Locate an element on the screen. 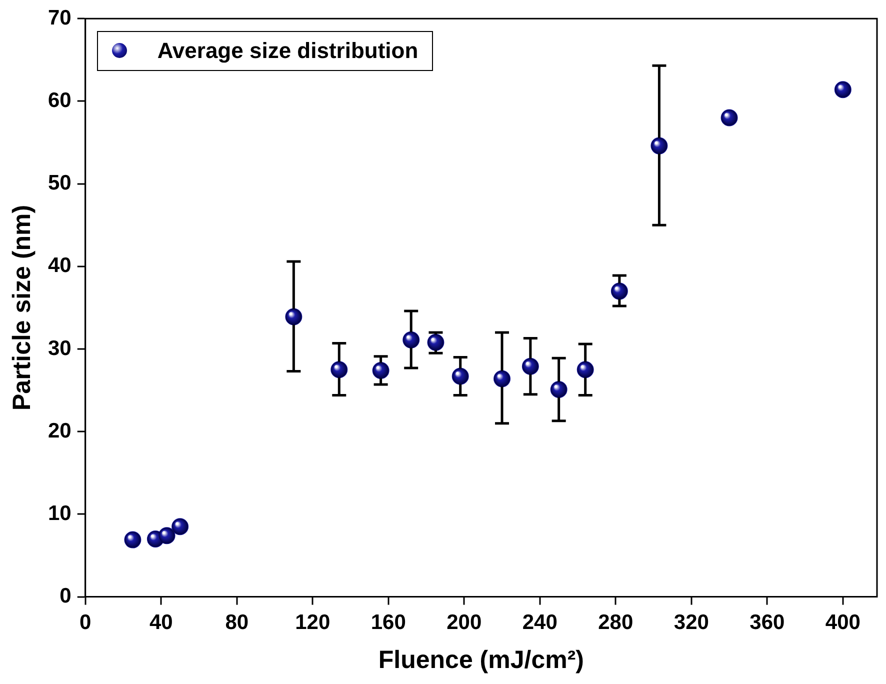 The width and height of the screenshot is (886, 684). y-tick-label: 20 is located at coordinates (60, 430).